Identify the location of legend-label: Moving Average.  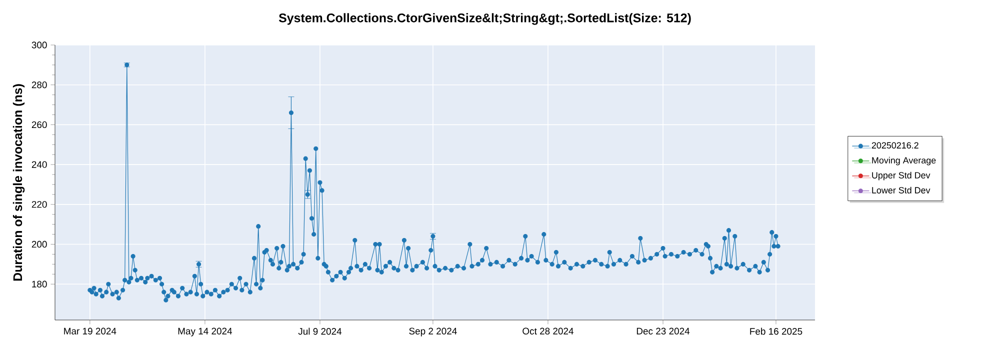
(904, 161).